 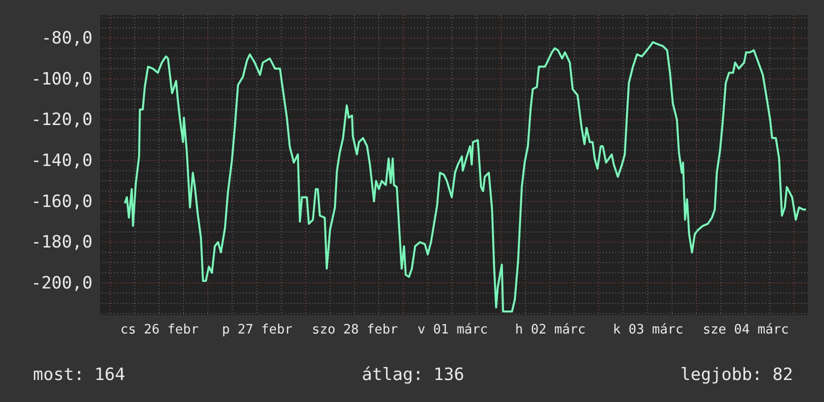 I want to click on y-tick-label: -80,0, so click(x=66, y=38).